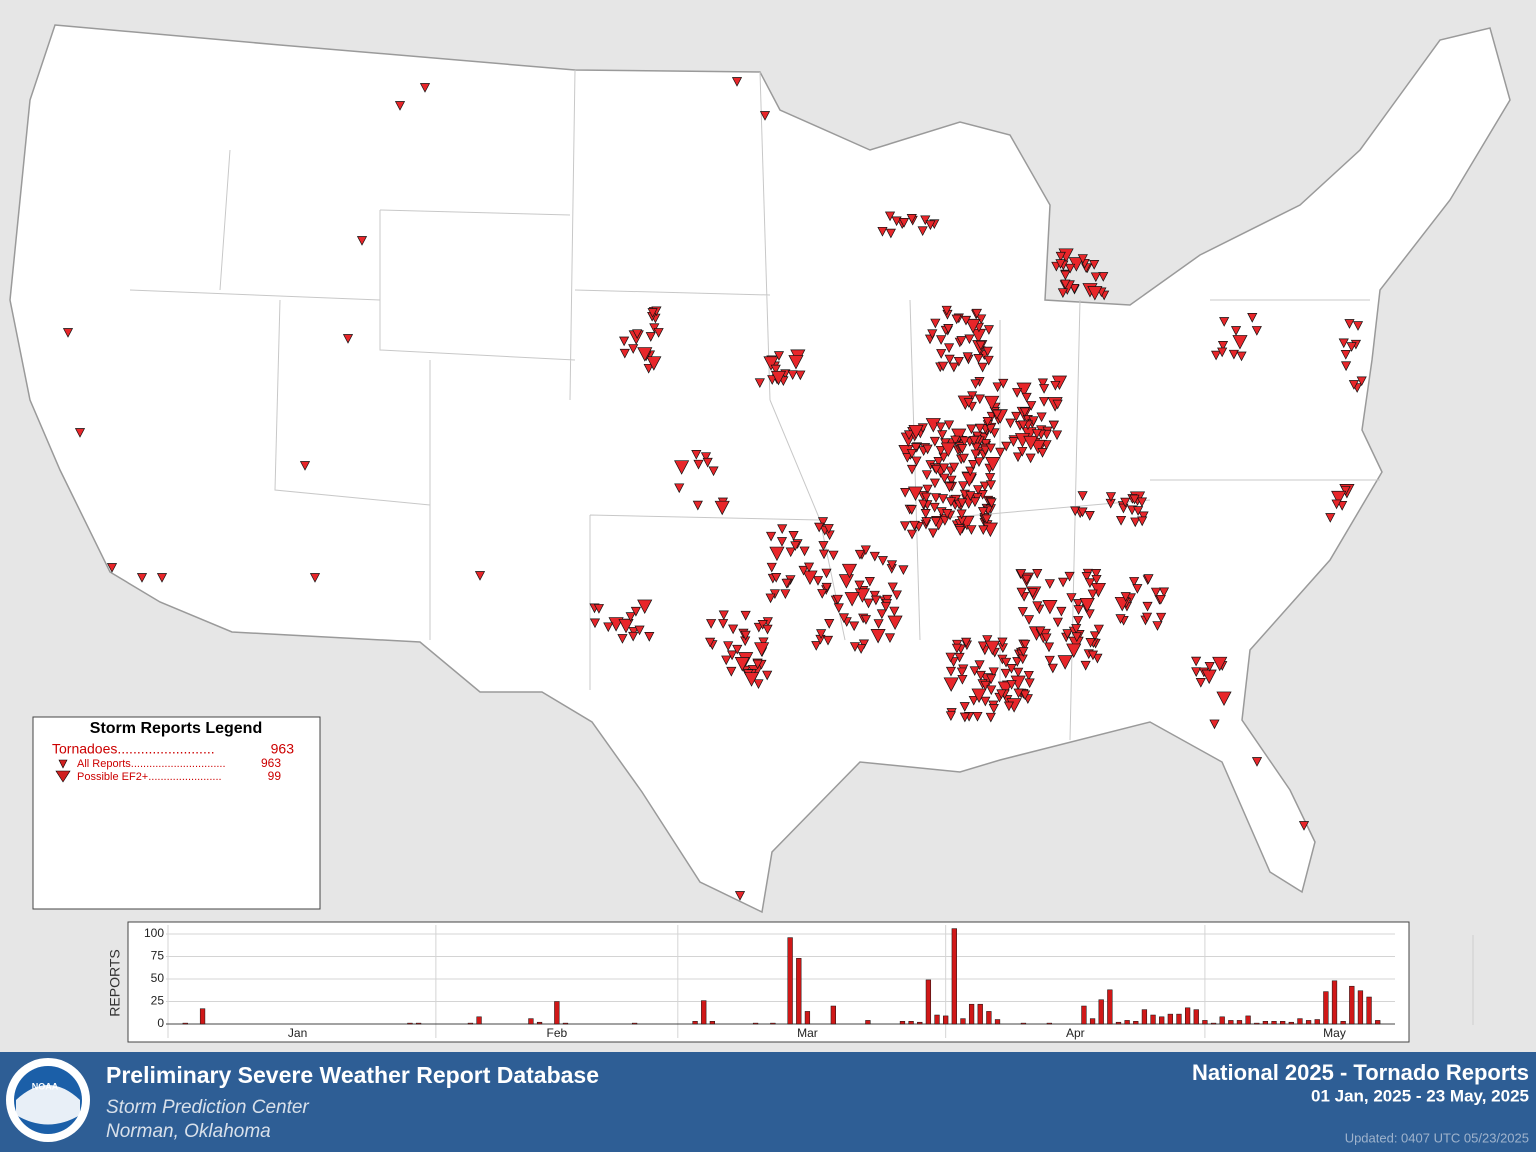 The height and width of the screenshot is (1152, 1536). What do you see at coordinates (188, 1131) in the screenshot?
I see `footer-location: Norman, Oklahoma` at bounding box center [188, 1131].